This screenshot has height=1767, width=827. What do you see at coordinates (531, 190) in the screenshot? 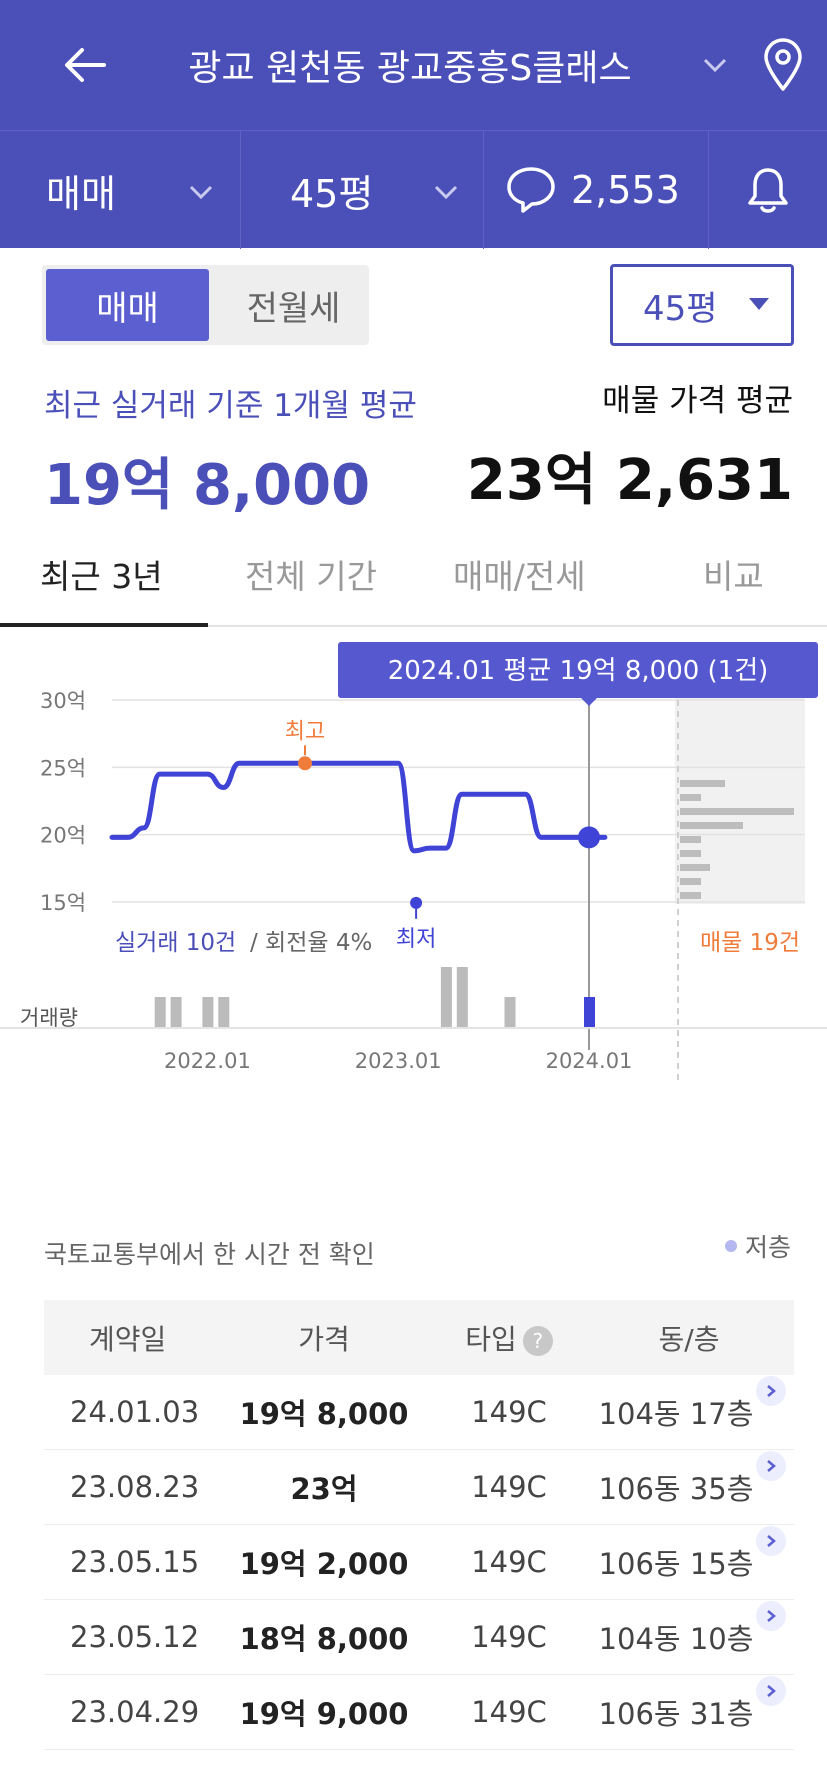
I see `speech-bubble-icon` at bounding box center [531, 190].